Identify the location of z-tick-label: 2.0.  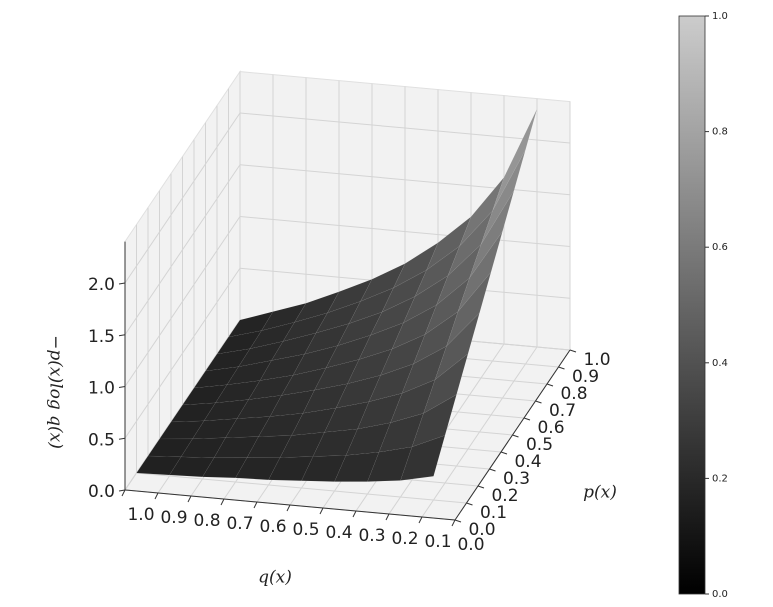
(101, 285).